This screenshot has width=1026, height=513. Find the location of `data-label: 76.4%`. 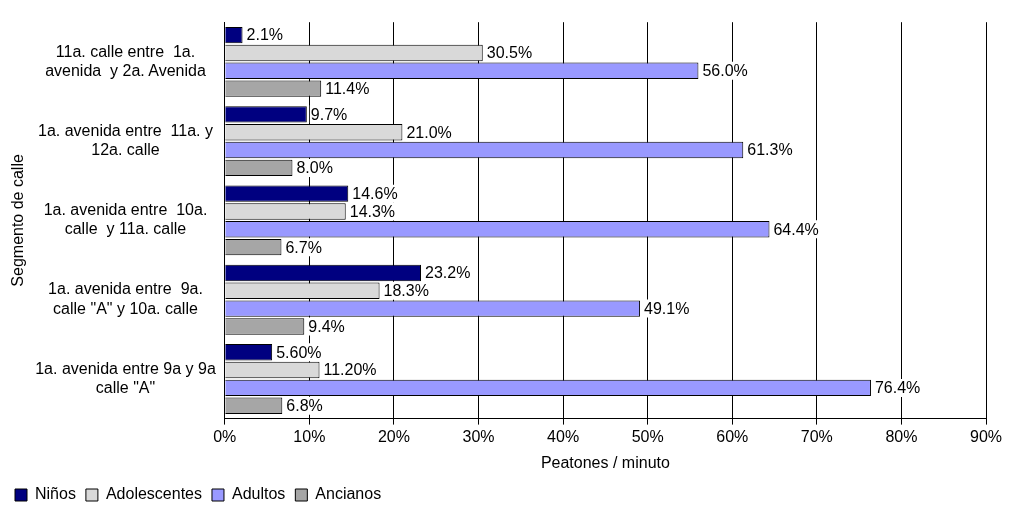

data-label: 76.4% is located at coordinates (897, 388).